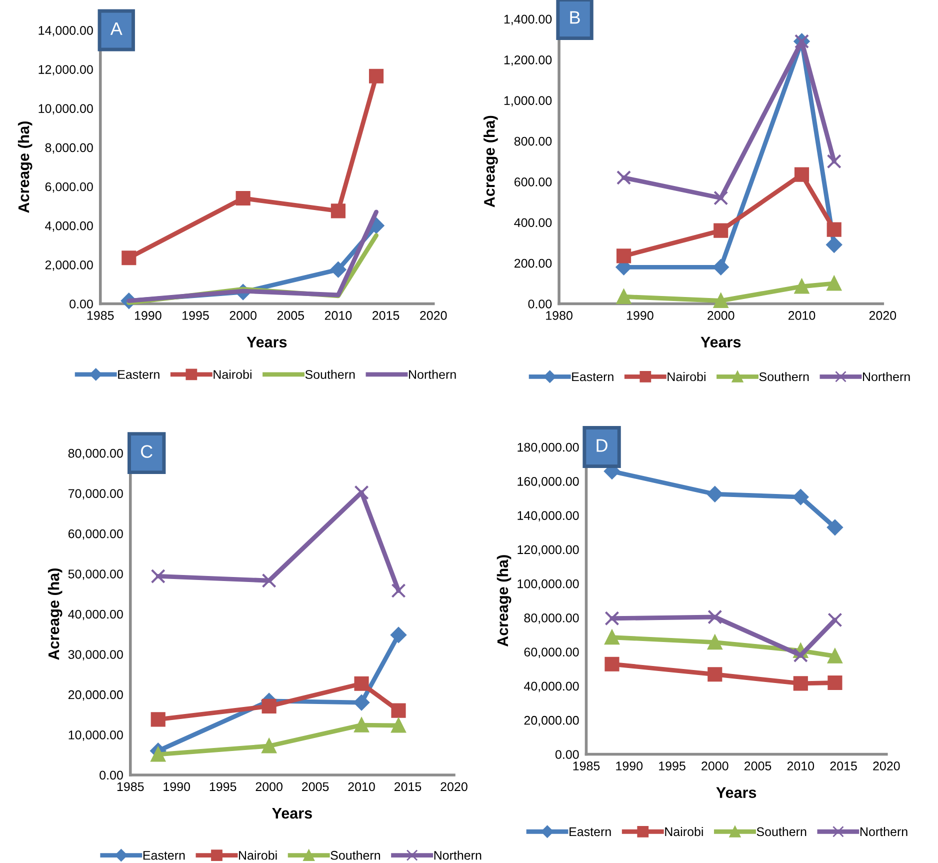  Describe the element at coordinates (533, 223) in the screenshot. I see `y-tick-label: 400.00` at that location.